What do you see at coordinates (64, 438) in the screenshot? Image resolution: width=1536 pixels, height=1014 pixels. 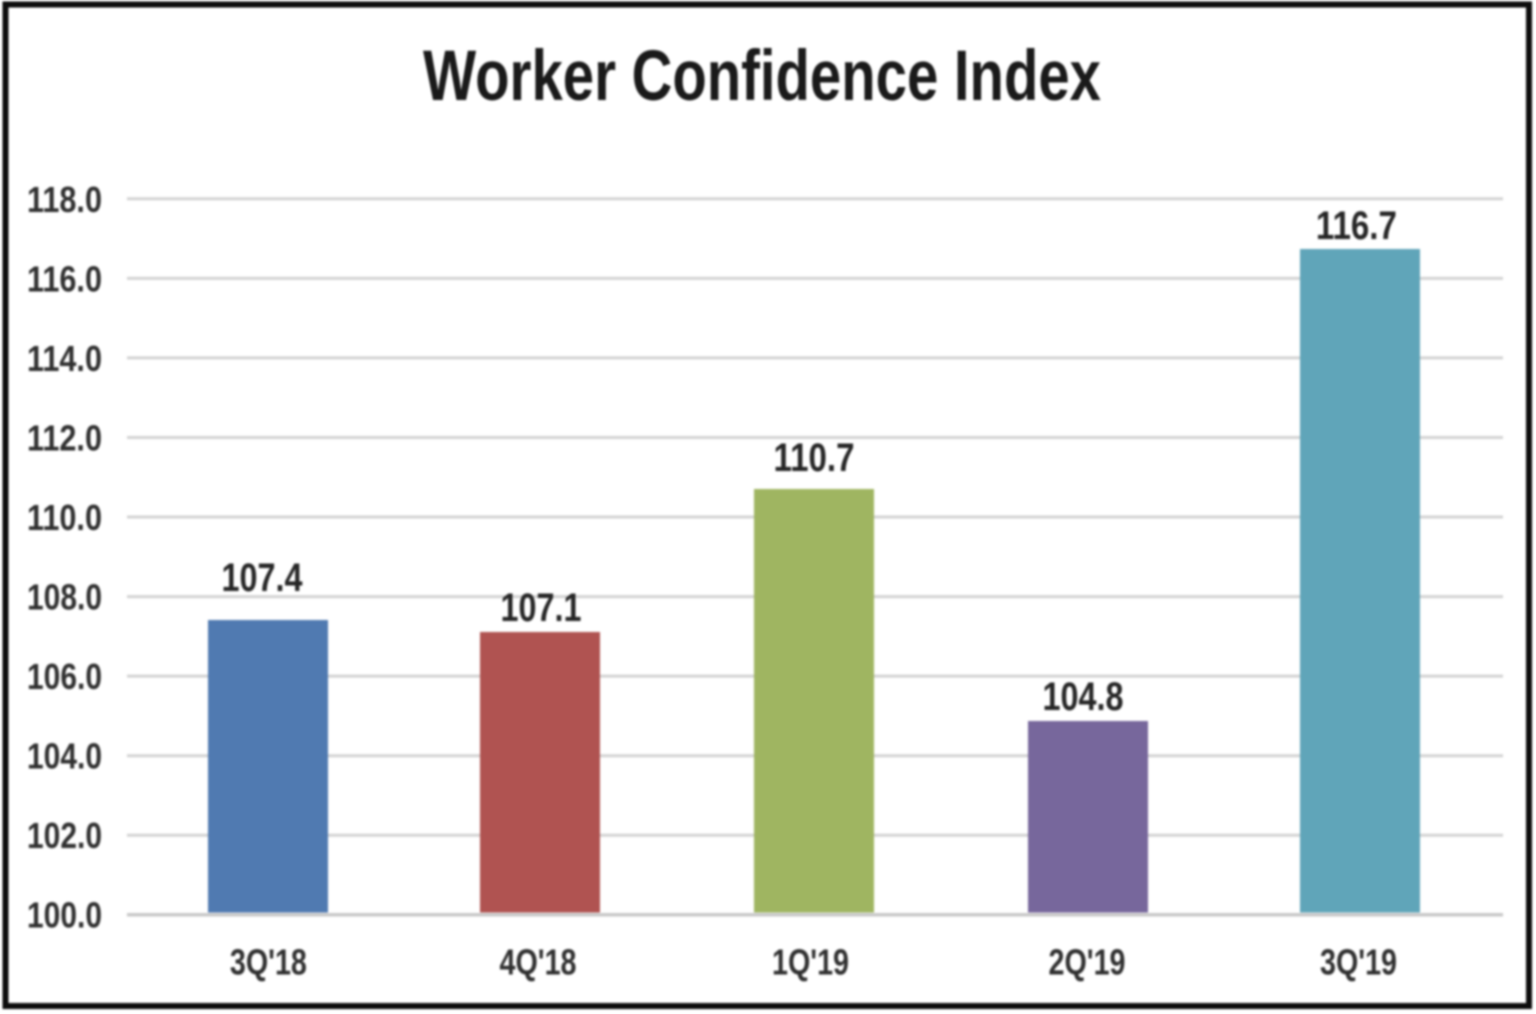 I see `svg-text: 112.0` at bounding box center [64, 438].